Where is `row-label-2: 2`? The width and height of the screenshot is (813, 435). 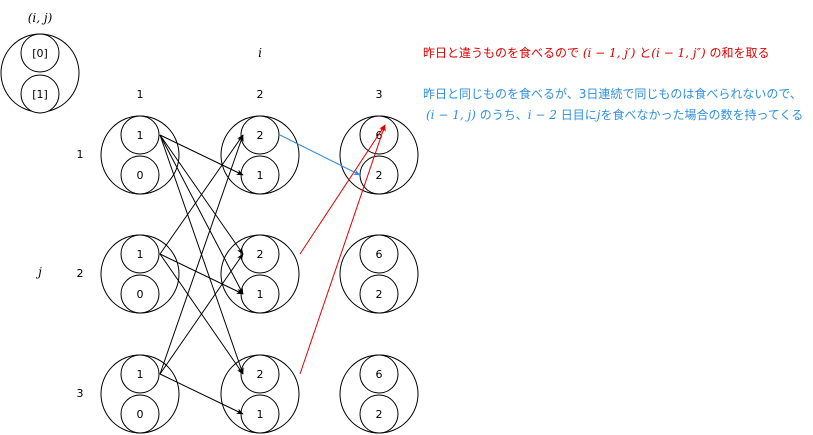 row-label-2: 2 is located at coordinates (80, 273).